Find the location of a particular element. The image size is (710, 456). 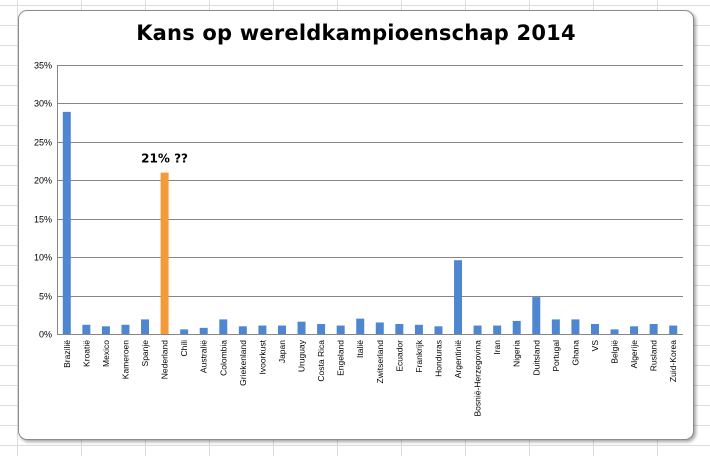

bar-duitsland is located at coordinates (536, 315).